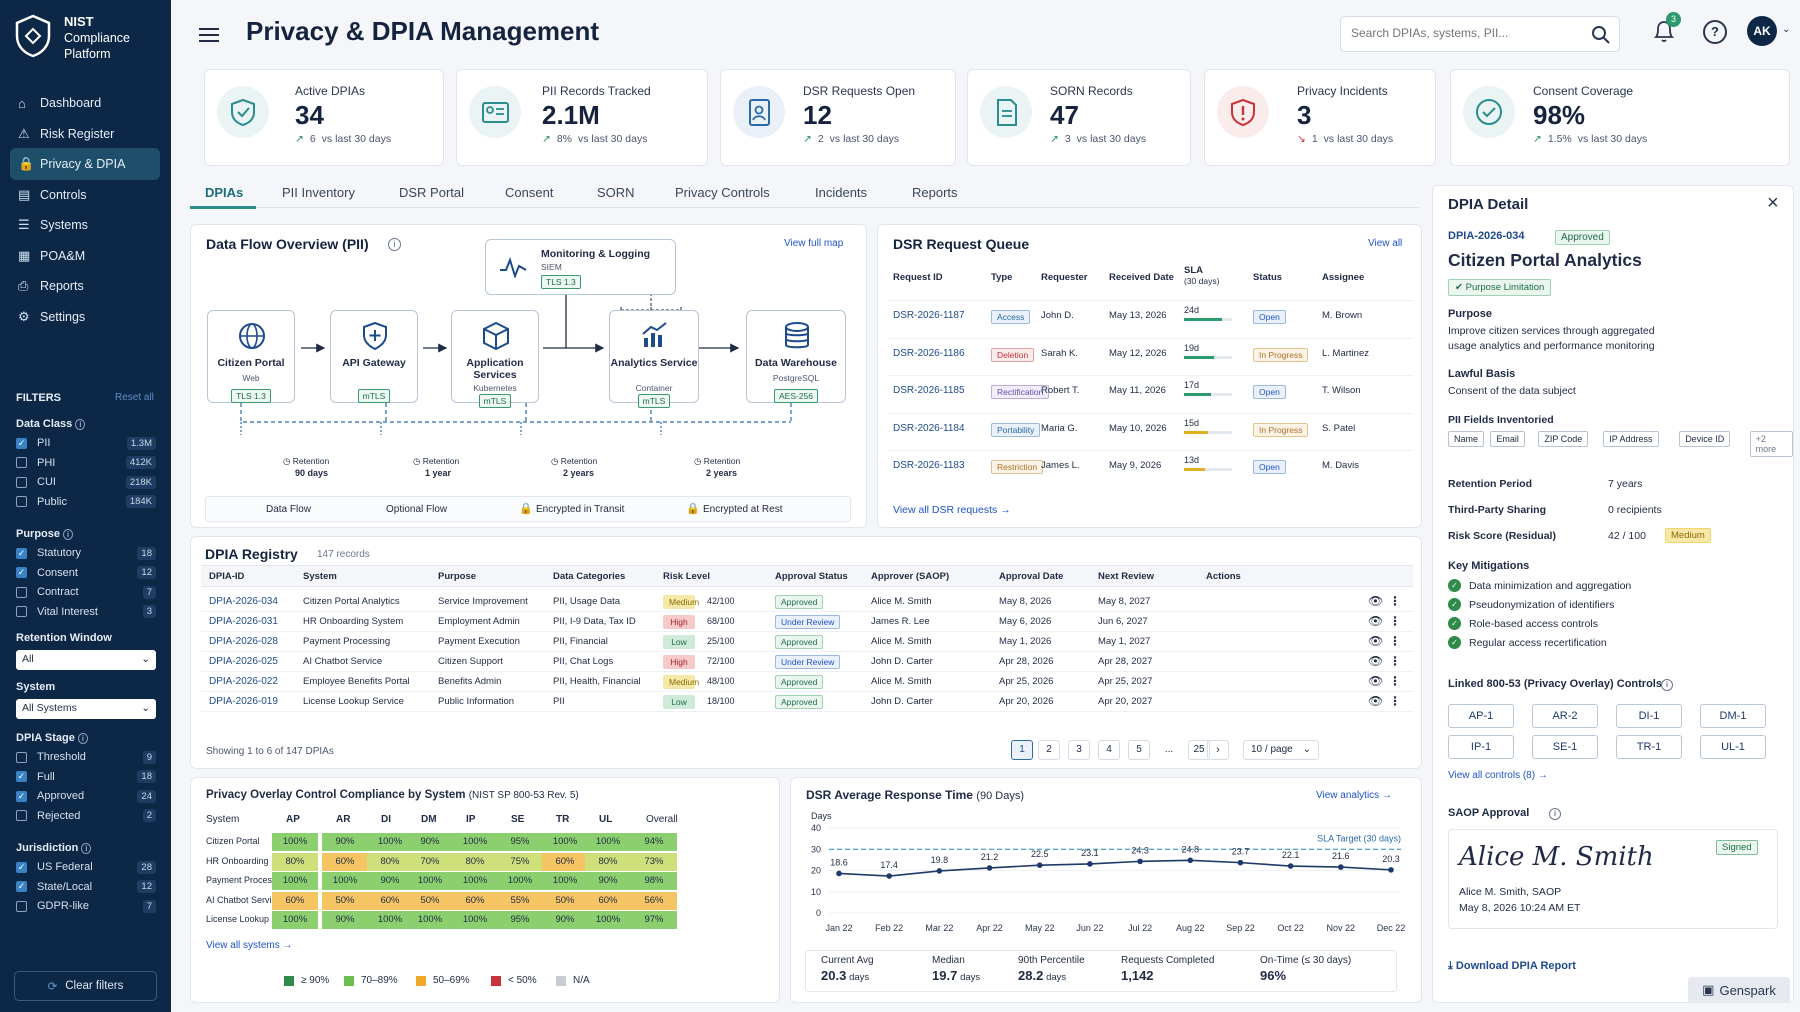 This screenshot has height=1012, width=1800. I want to click on sidebar-item-settings: ⚙ Settings, so click(85, 317).